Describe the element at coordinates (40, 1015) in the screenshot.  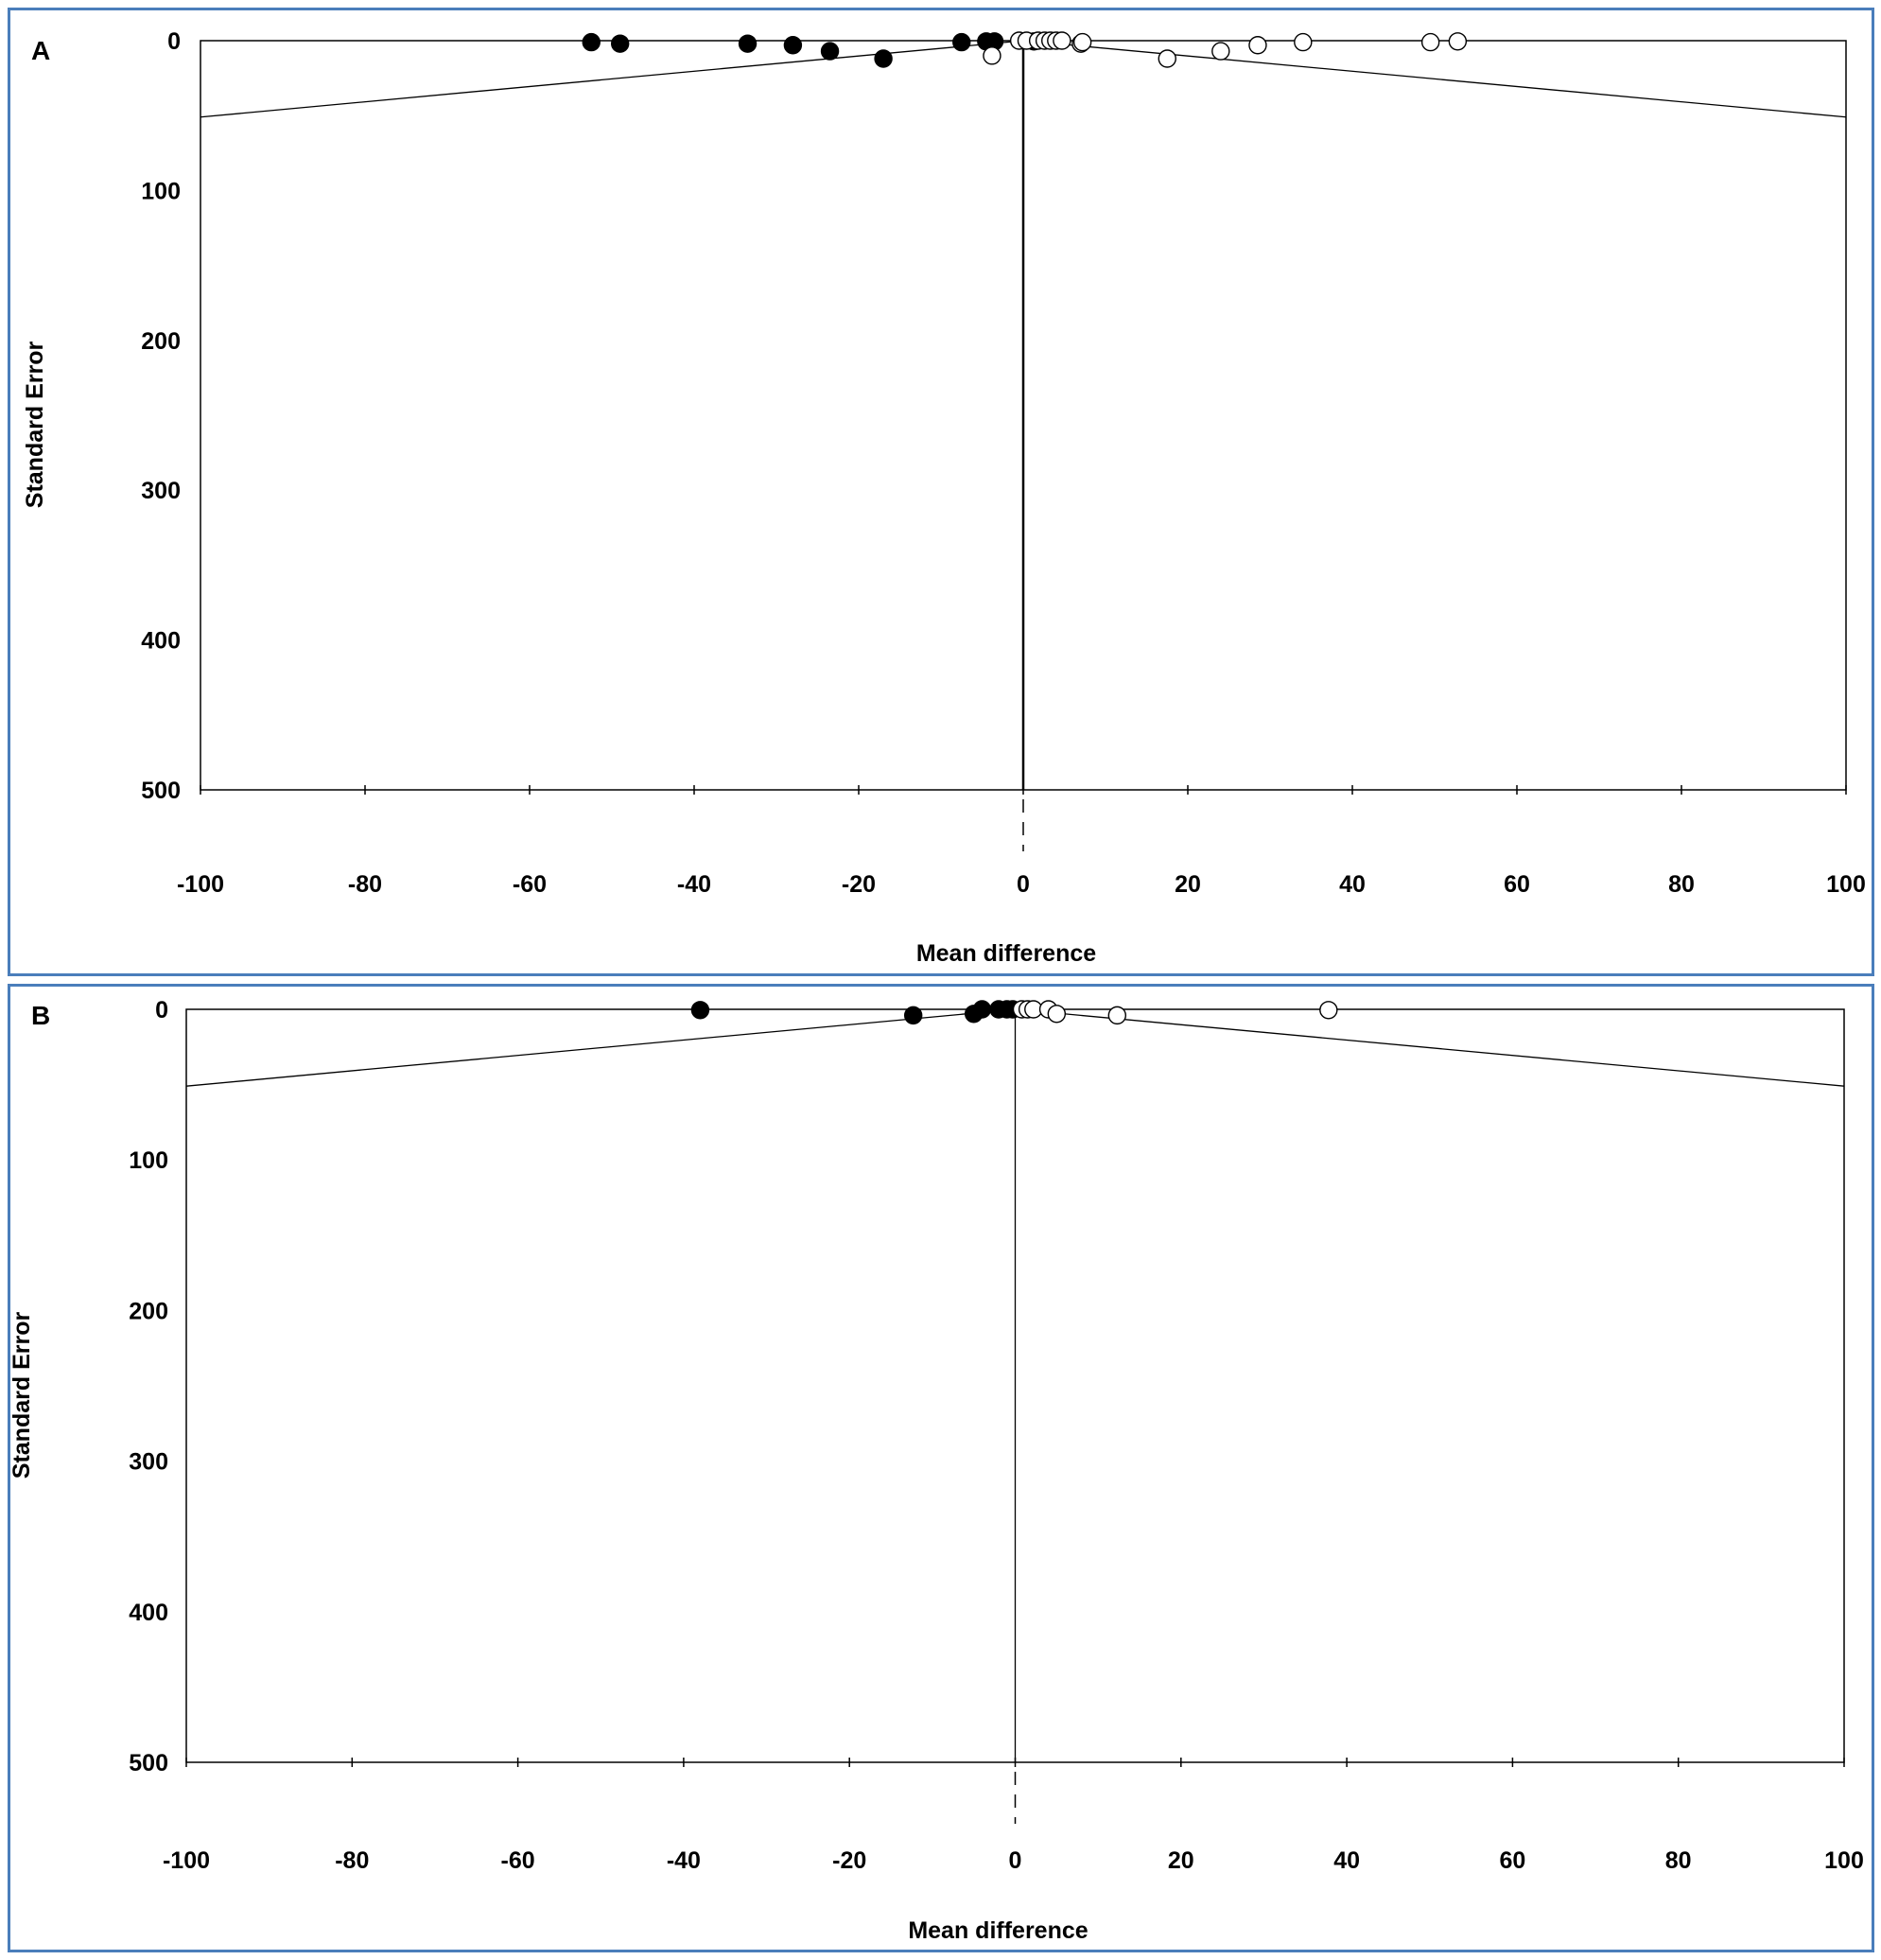
I see `panel-label: B` at that location.